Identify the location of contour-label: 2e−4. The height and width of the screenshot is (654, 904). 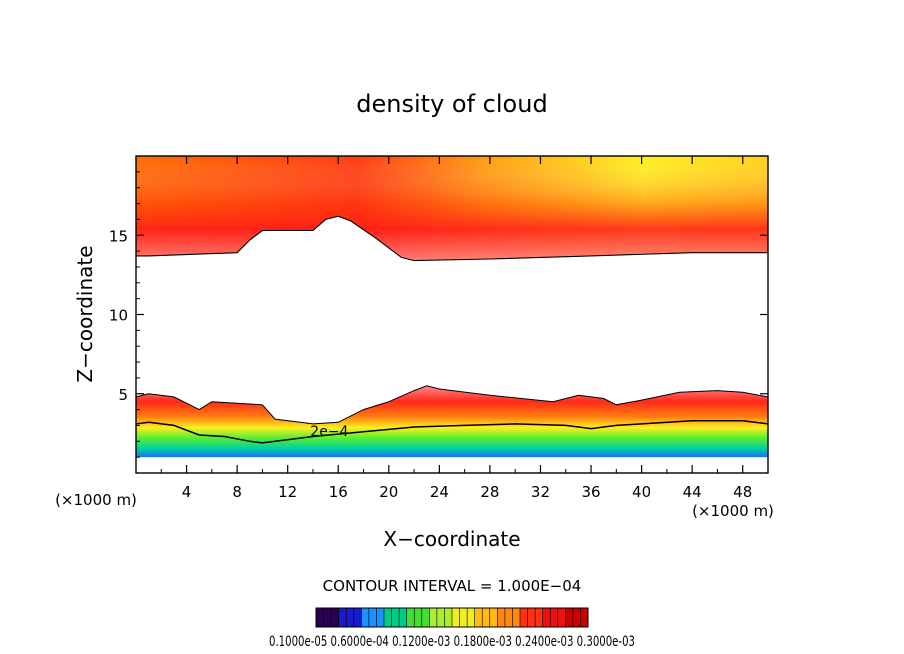
(329, 432).